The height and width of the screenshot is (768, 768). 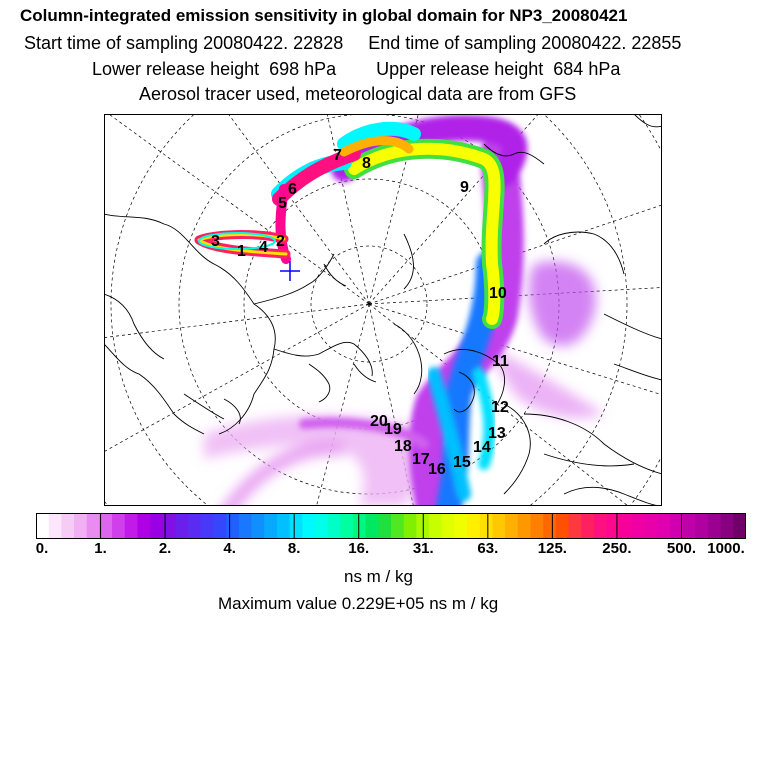 What do you see at coordinates (282, 203) in the screenshot?
I see `map-label-5: 5` at bounding box center [282, 203].